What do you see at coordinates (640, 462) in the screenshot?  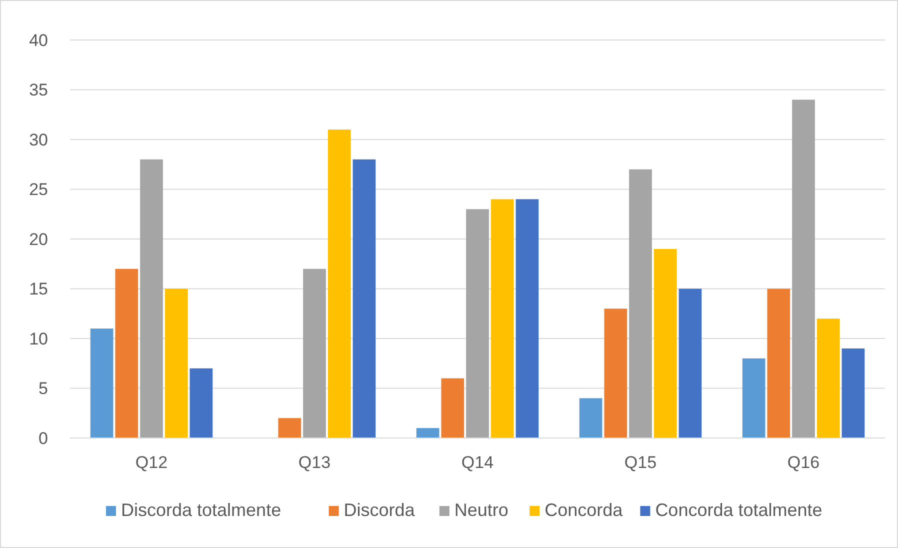 I see `x-tick-label: Q15` at bounding box center [640, 462].